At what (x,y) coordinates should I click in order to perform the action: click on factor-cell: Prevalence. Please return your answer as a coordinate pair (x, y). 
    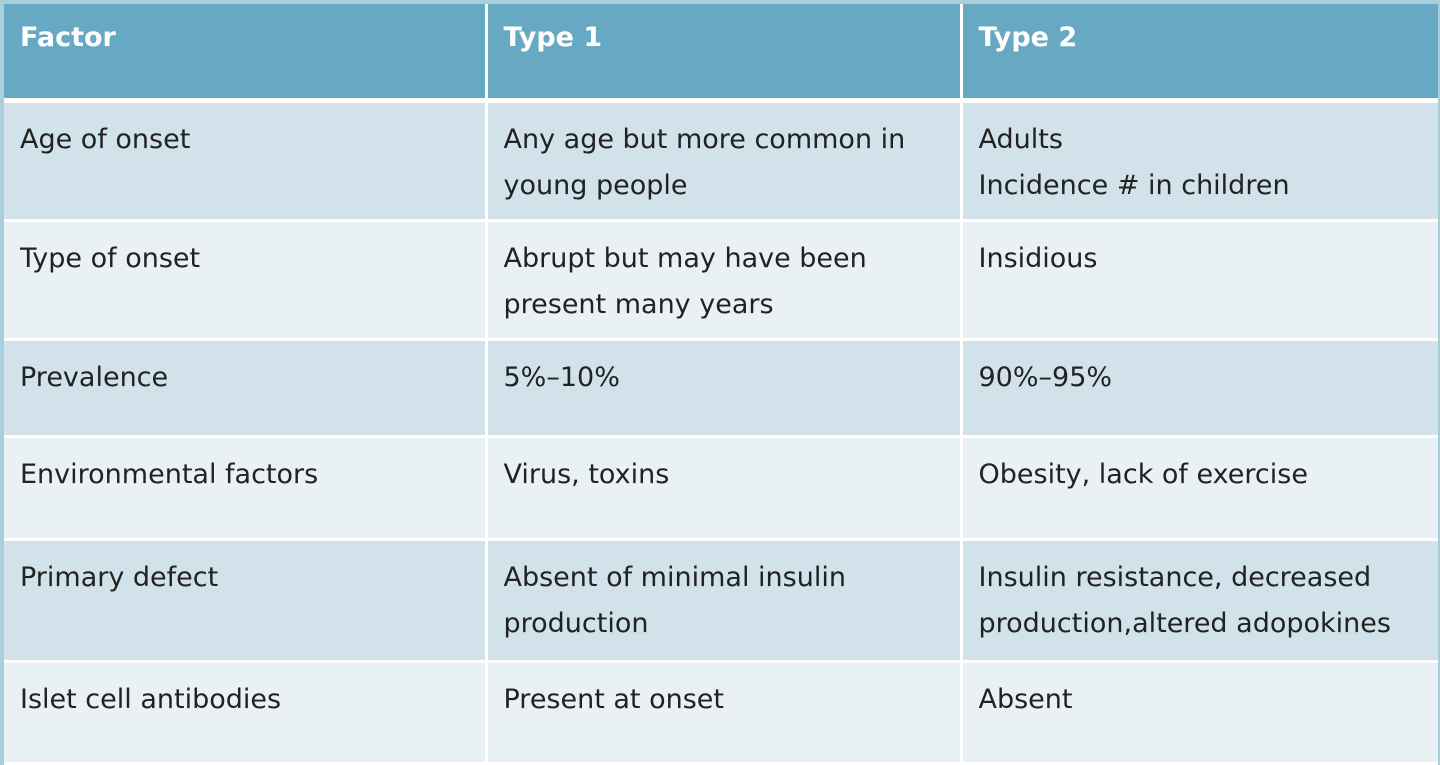
    Looking at the image, I should click on (246, 388).